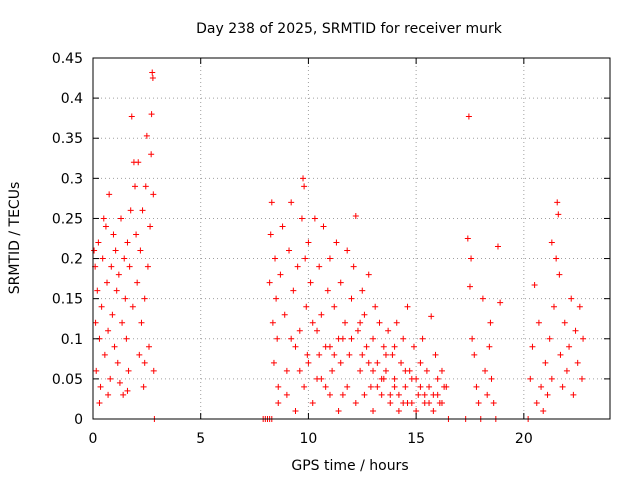 The height and width of the screenshot is (480, 640). Describe the element at coordinates (349, 466) in the screenshot. I see `x-axis-label: GPS time / hours` at that location.